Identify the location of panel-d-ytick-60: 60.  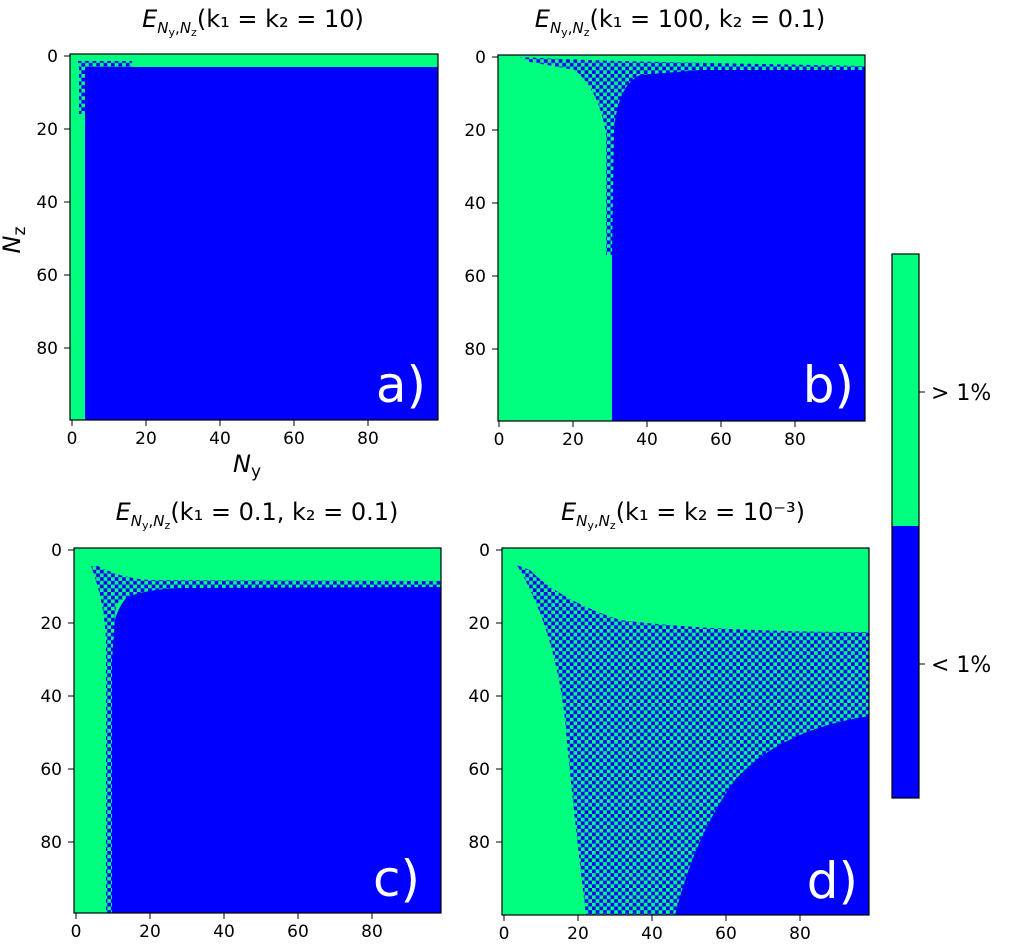
(479, 770).